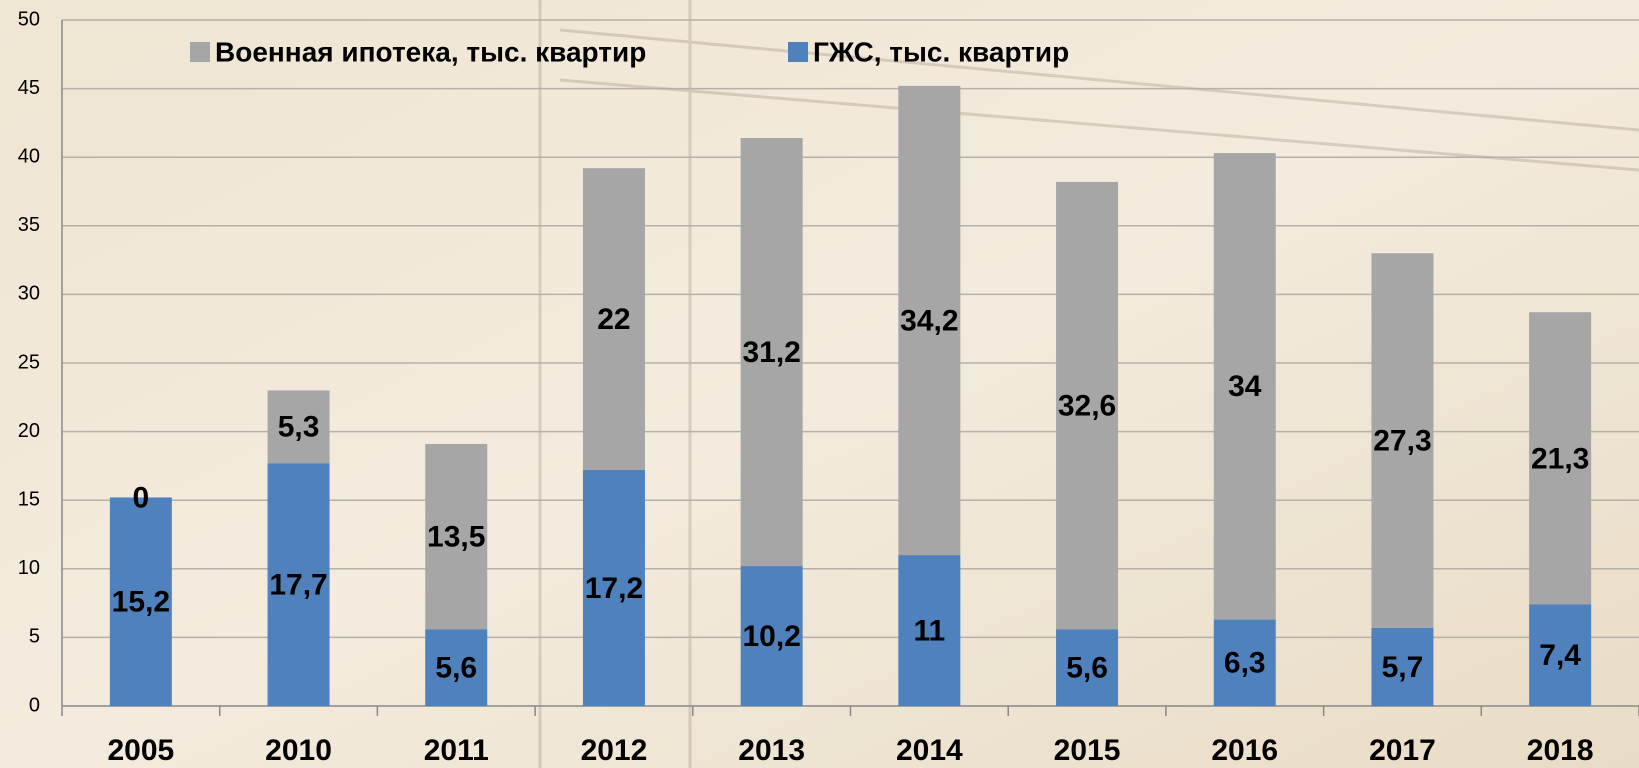 This screenshot has height=768, width=1639. I want to click on data-label: 5,3, so click(299, 427).